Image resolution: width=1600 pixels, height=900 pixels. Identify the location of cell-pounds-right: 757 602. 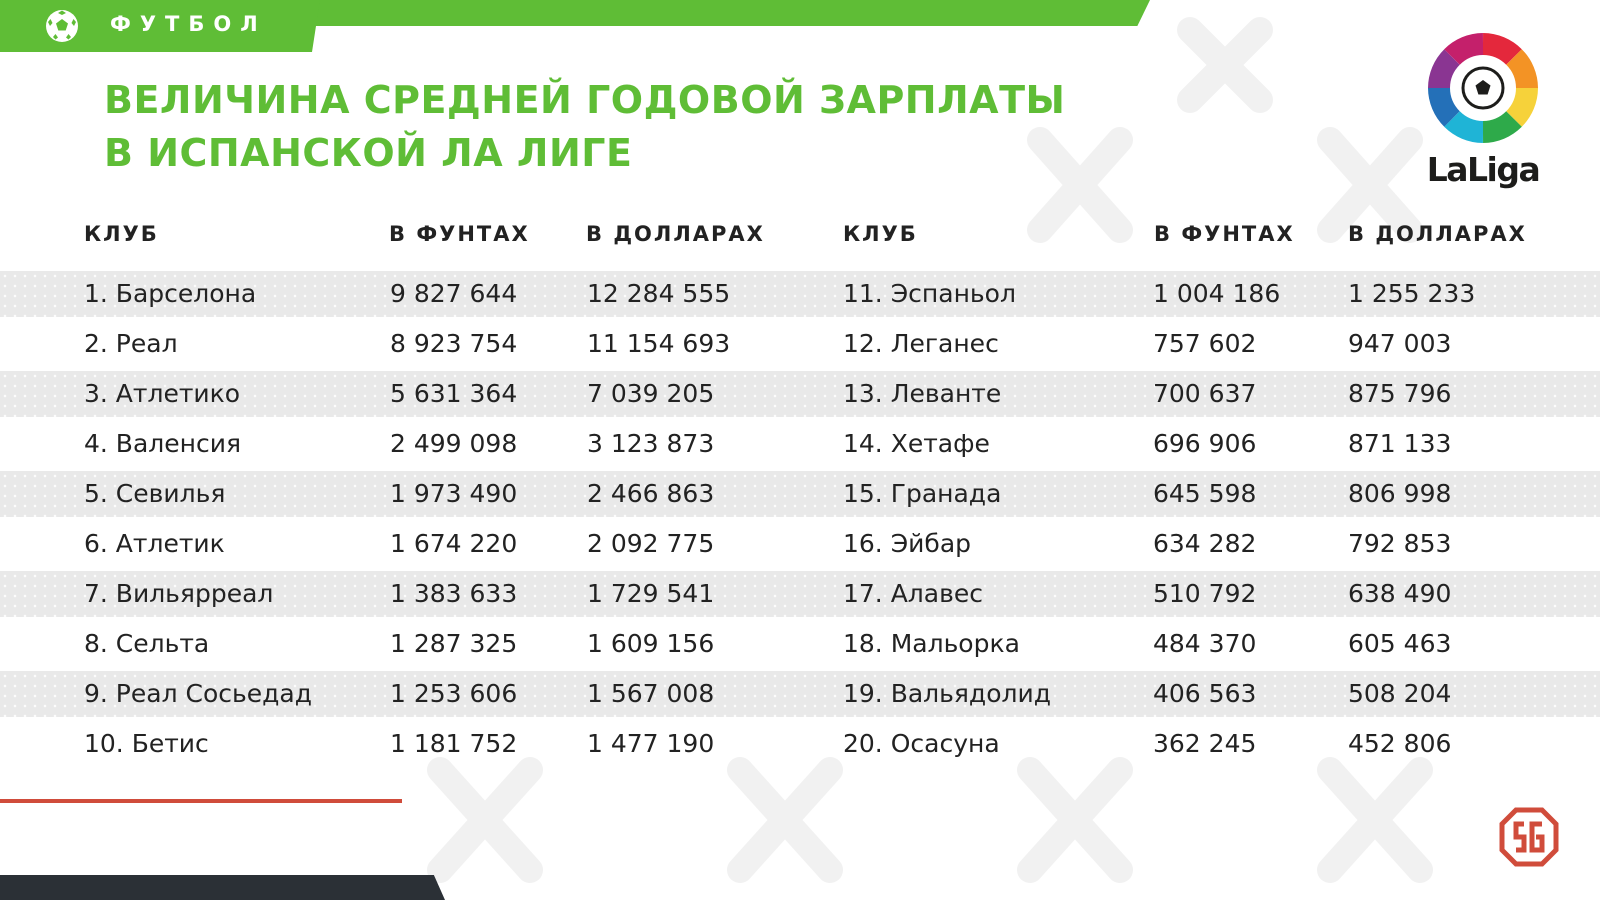
(1205, 343).